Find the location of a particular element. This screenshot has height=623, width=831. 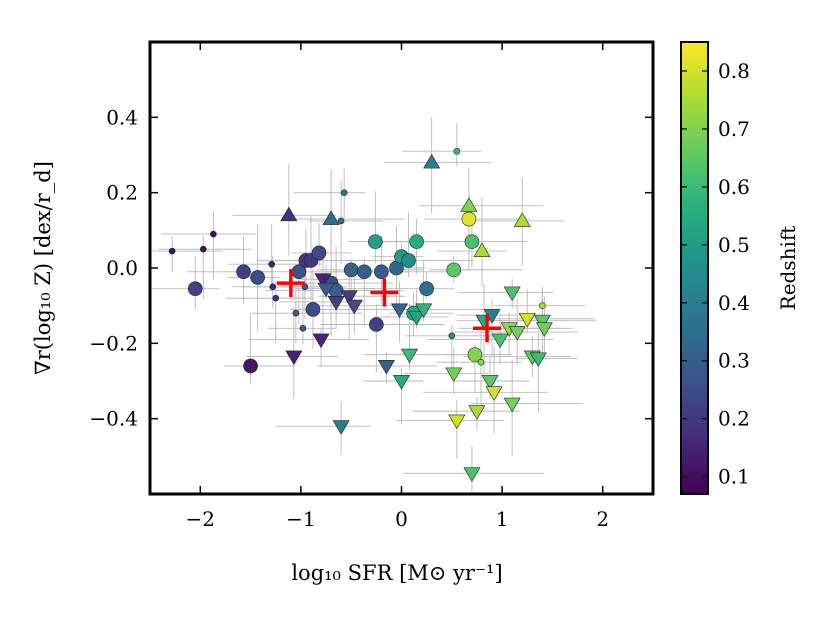

colorbar-tick-label: 0.5 is located at coordinates (734, 245).